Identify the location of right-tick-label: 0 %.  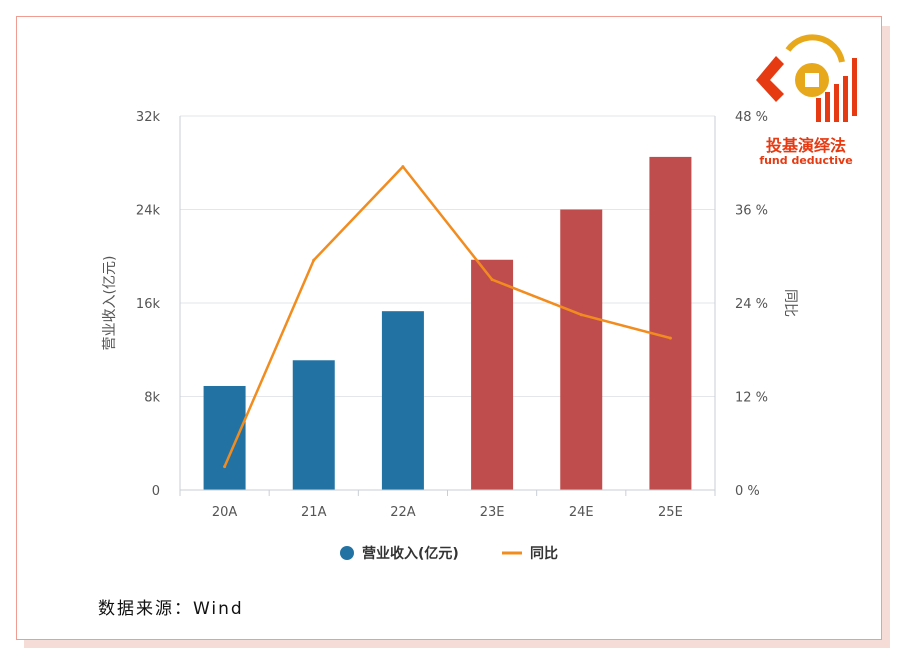
(747, 491).